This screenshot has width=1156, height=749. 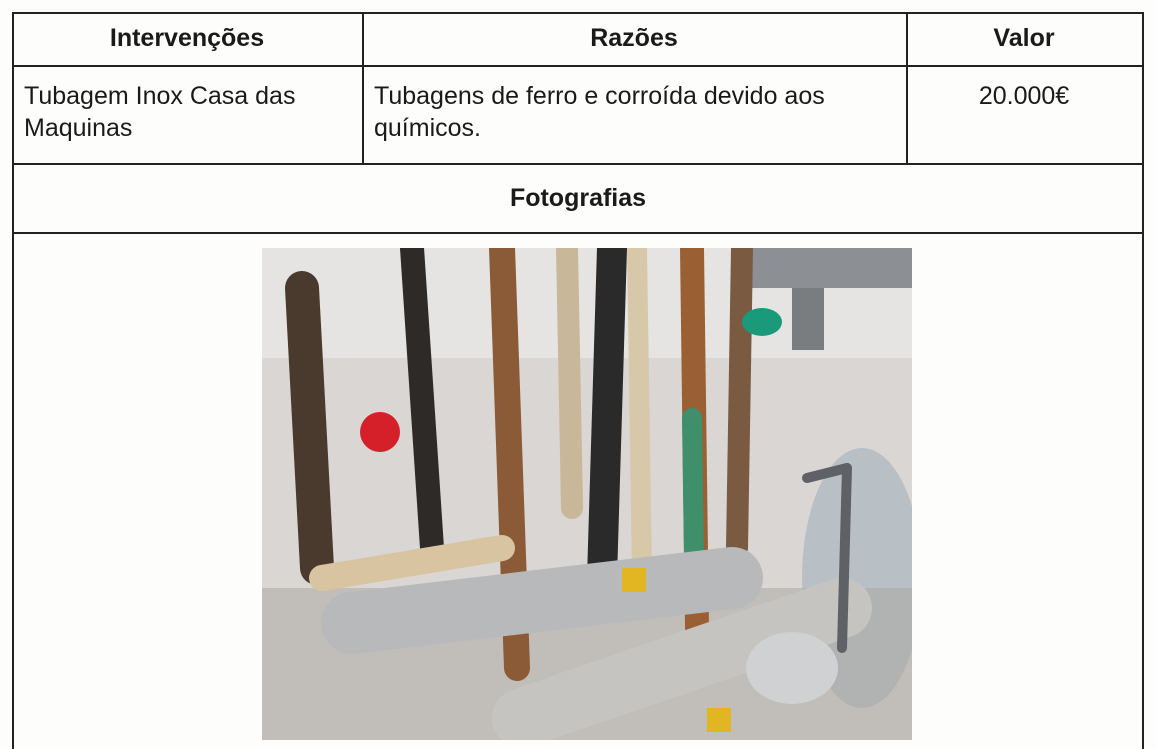 I want to click on header-cell: Valor, so click(x=1024, y=38).